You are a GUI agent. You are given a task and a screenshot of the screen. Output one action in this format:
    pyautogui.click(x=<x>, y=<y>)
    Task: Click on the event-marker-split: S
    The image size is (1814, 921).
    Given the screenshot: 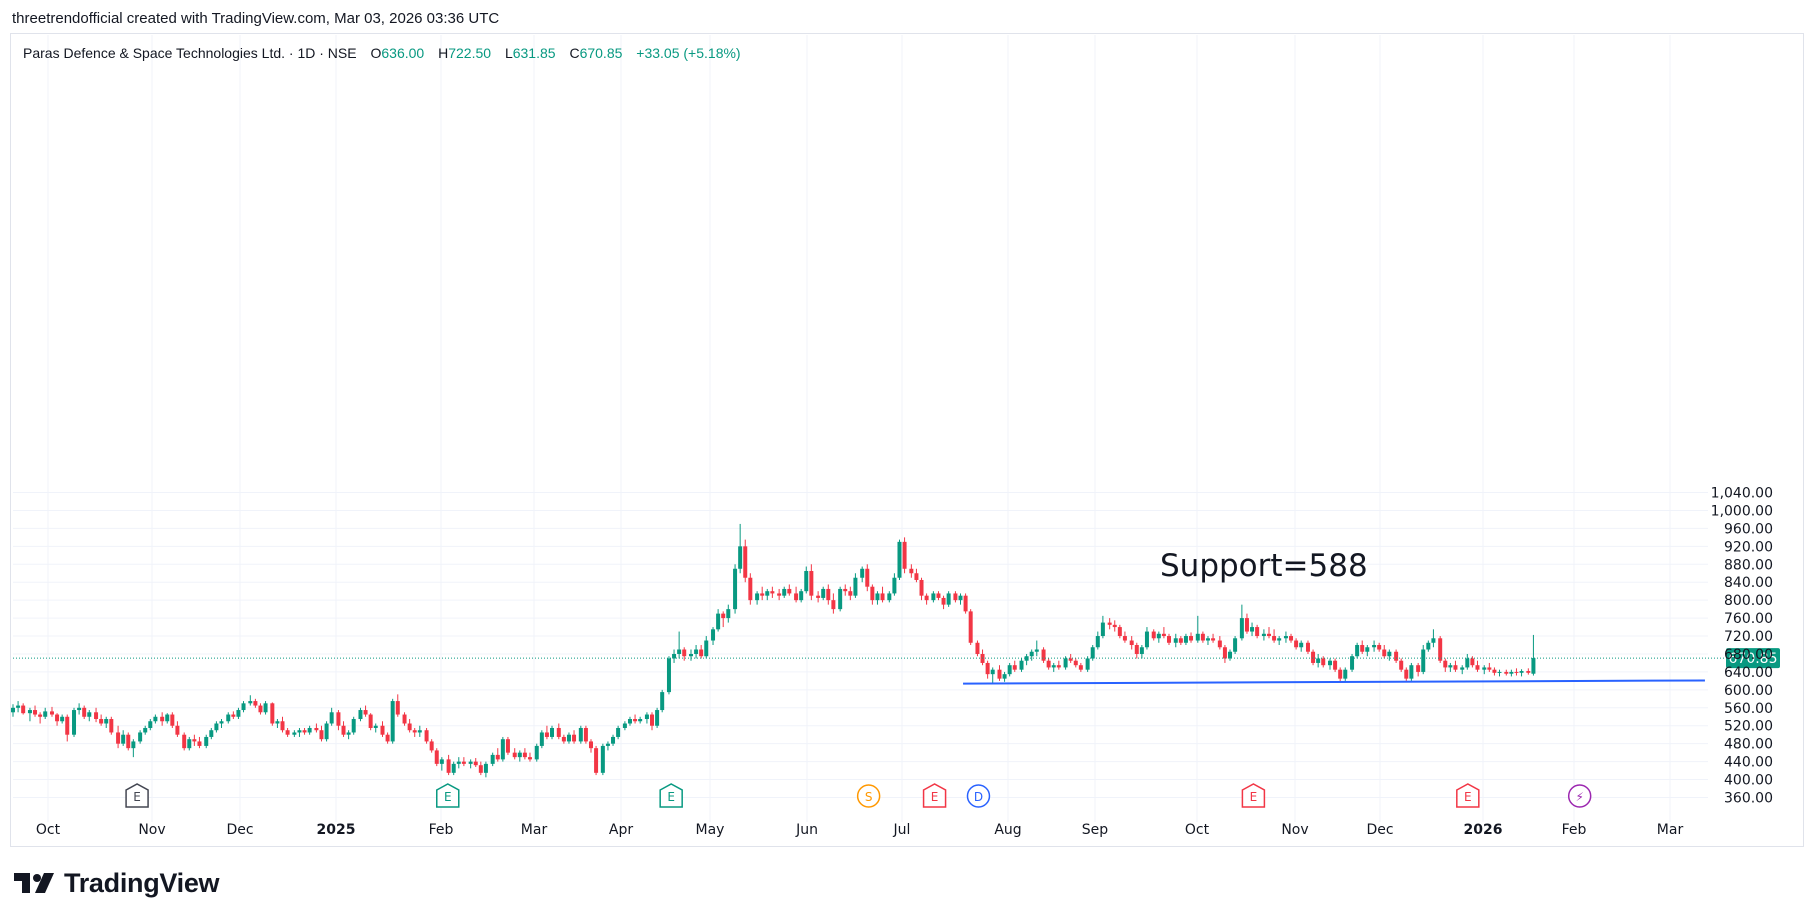 What is the action you would take?
    pyautogui.click(x=868, y=796)
    